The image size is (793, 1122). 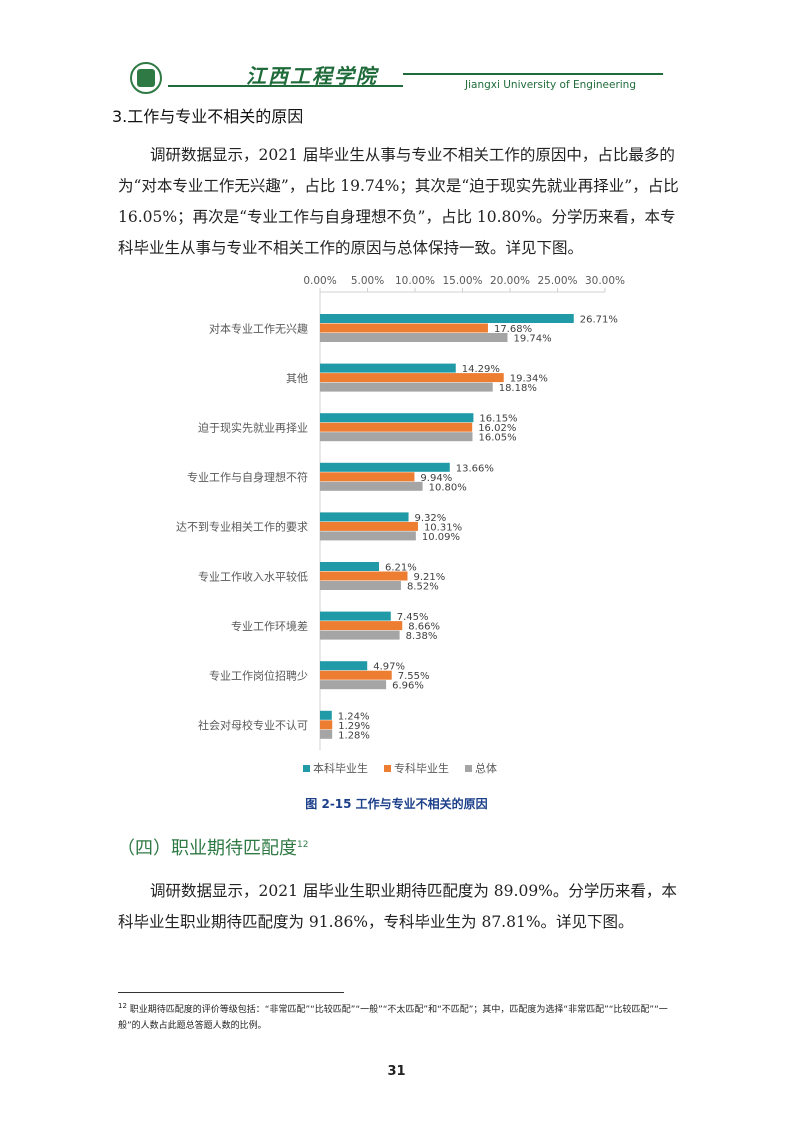 I want to click on data-label: 7.45%, so click(x=413, y=617).